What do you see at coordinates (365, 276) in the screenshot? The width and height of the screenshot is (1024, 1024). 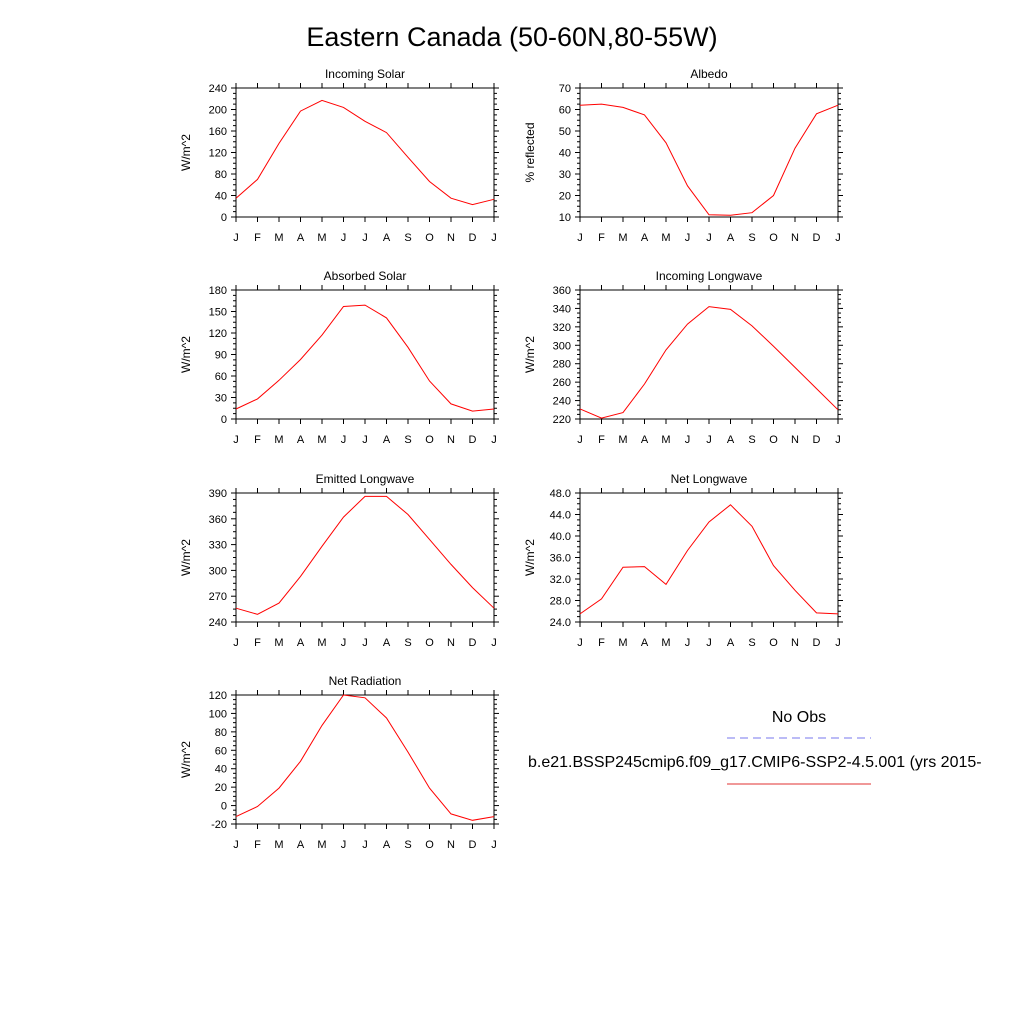 I see `absorbed-solar-title: Absorbed Solar` at bounding box center [365, 276].